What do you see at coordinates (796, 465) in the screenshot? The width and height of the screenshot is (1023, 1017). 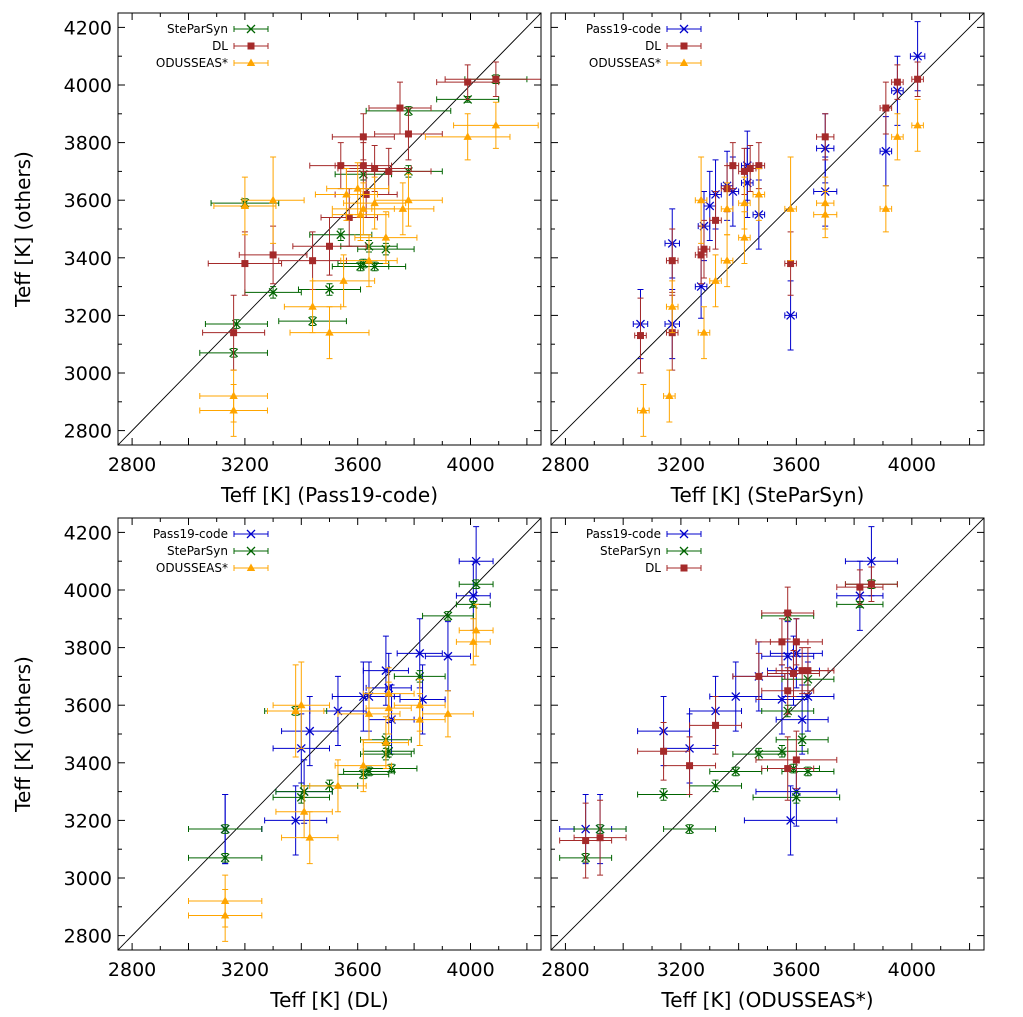 I see `x-tick-label: 3600` at bounding box center [796, 465].